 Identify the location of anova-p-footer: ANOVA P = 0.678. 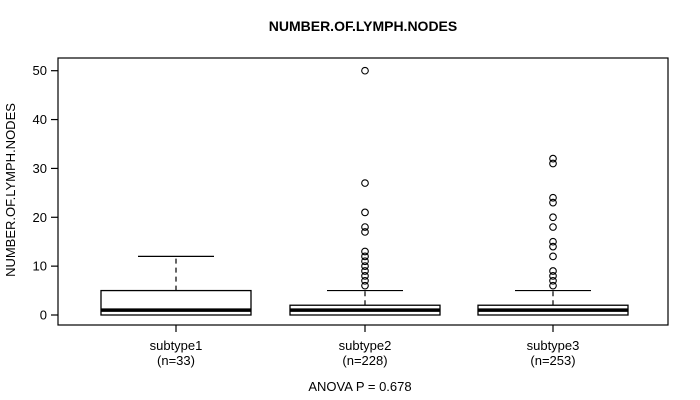
(359, 386).